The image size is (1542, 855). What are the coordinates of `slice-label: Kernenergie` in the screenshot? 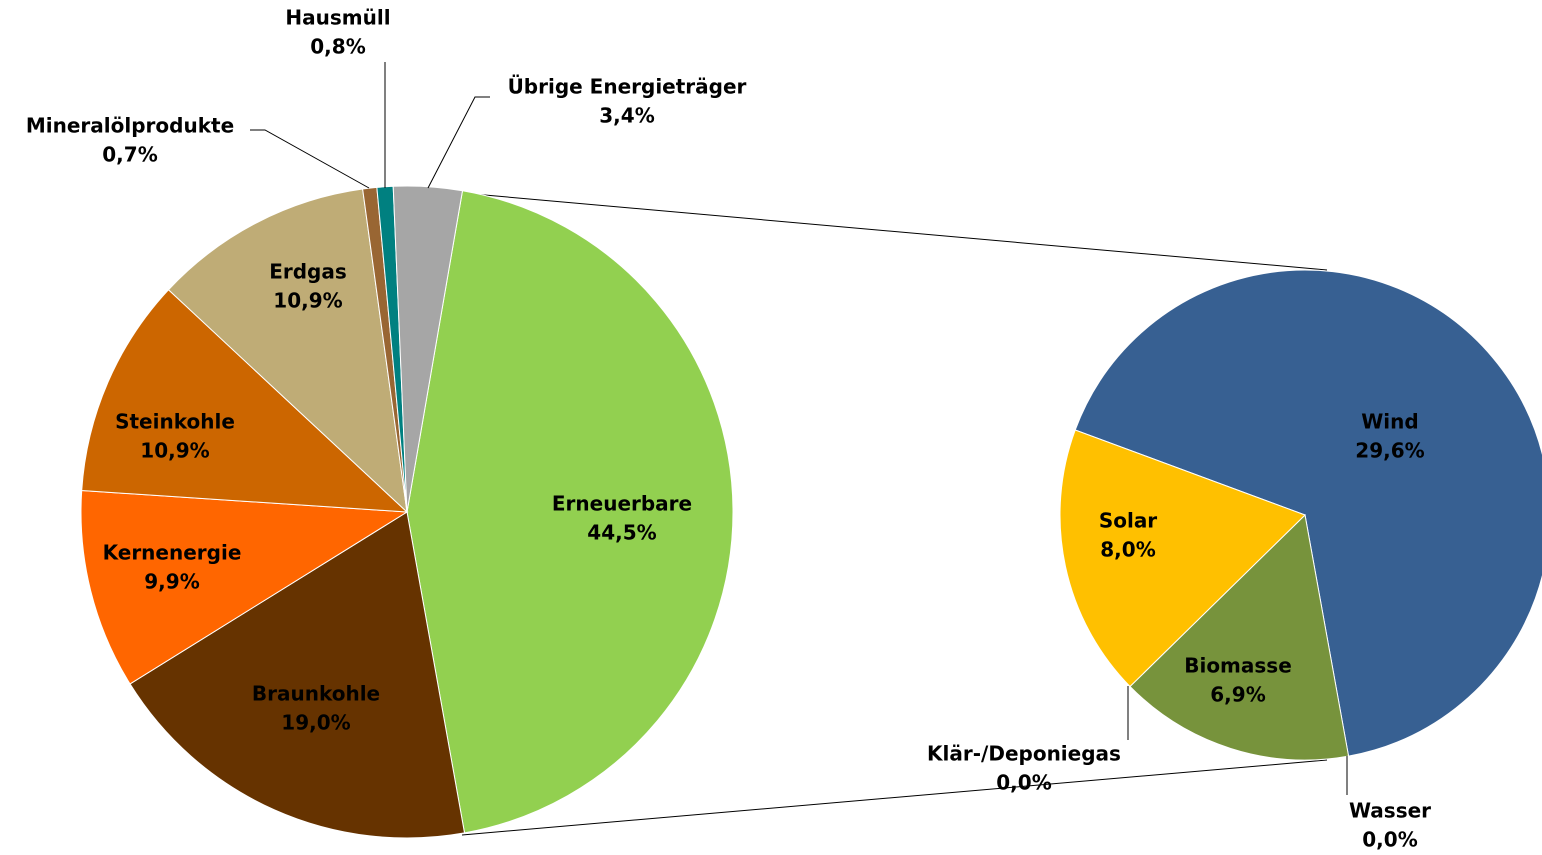 It's located at (172, 553).